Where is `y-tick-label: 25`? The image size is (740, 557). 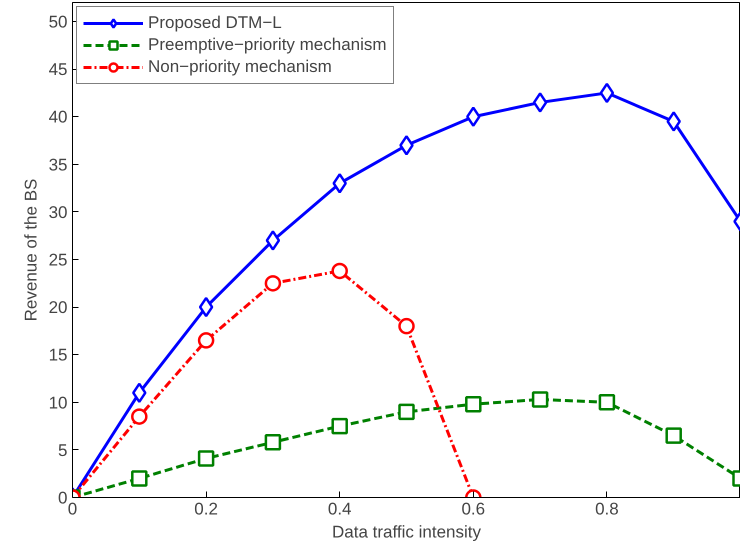 y-tick-label: 25 is located at coordinates (58, 260).